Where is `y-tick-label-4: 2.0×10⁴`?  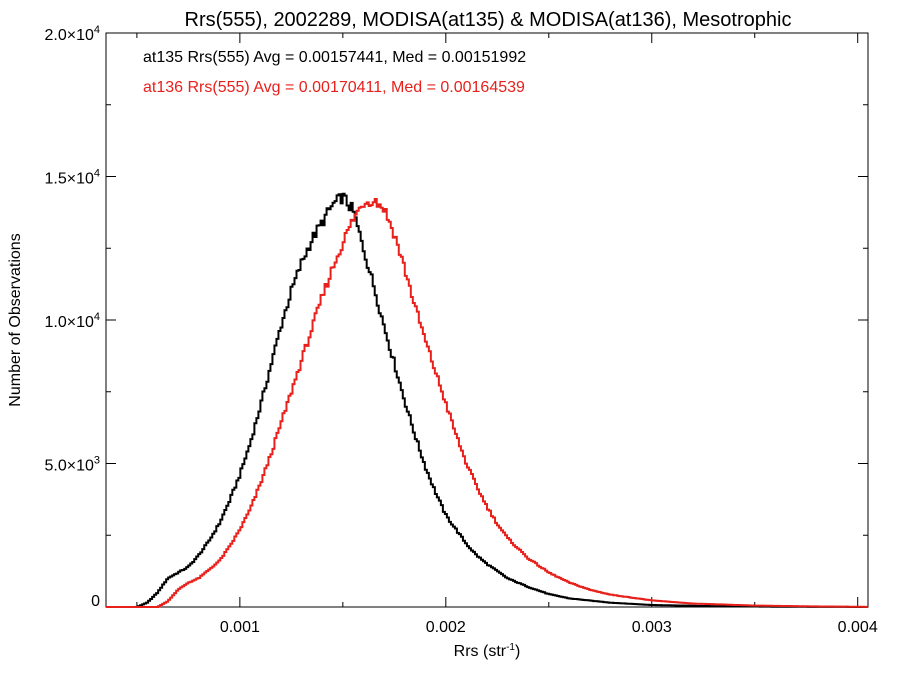
y-tick-label-4: 2.0×10⁴ is located at coordinates (72, 34).